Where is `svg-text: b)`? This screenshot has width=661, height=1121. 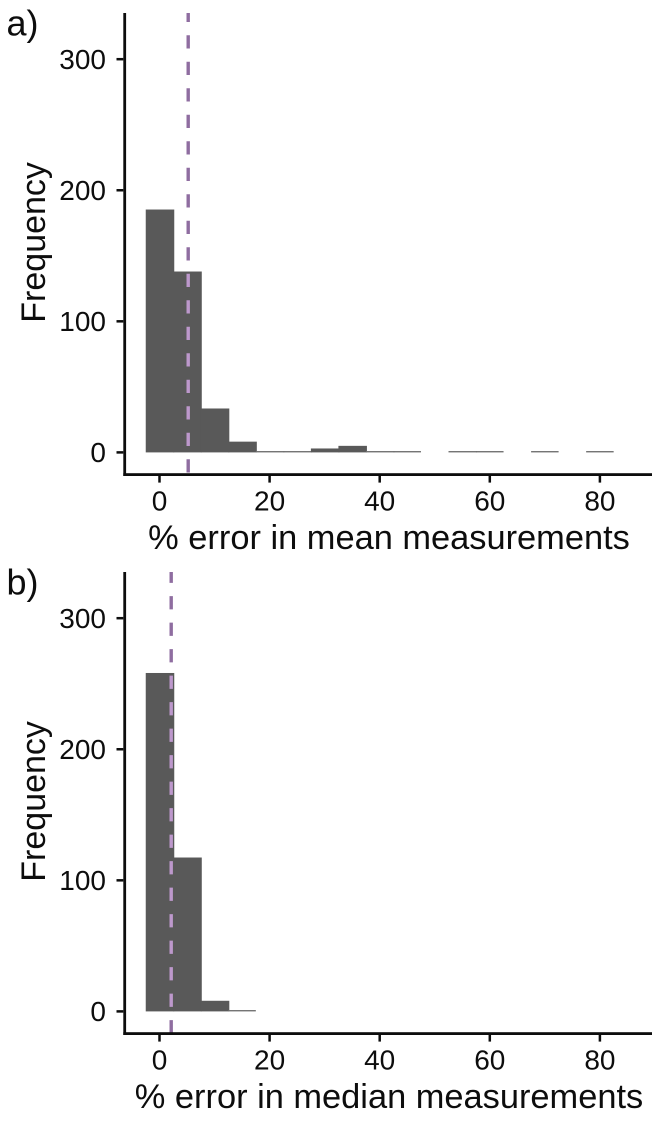 svg-text: b) is located at coordinates (23, 582).